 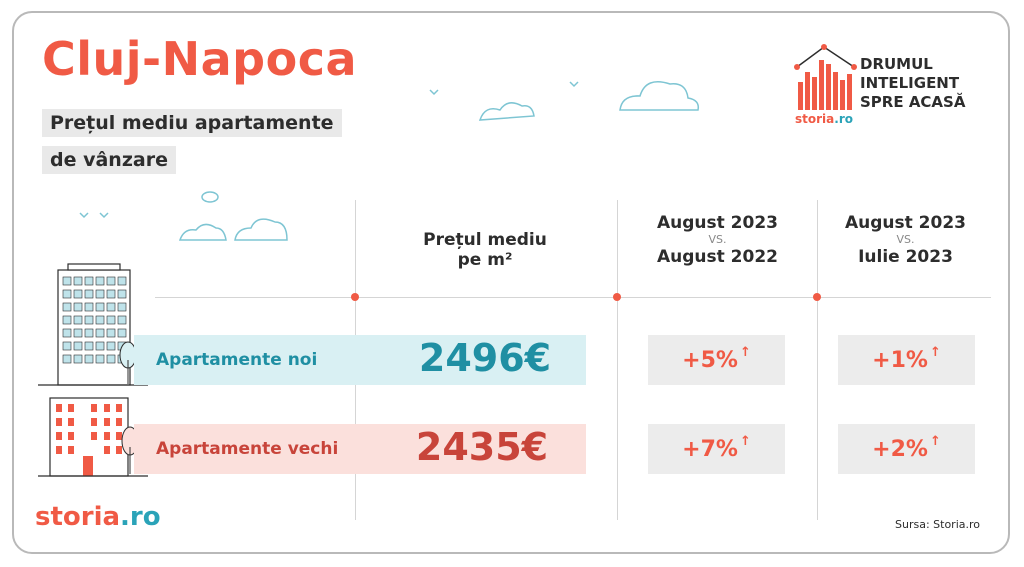 I want to click on footer-brand-logo: storia.ro, so click(x=98, y=517).